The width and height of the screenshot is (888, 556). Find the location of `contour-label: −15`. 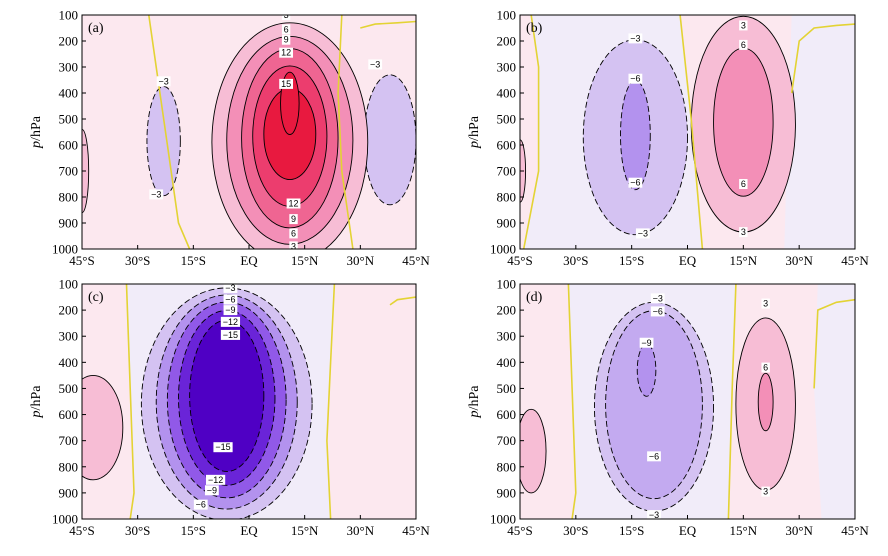

contour-label: −15 is located at coordinates (230, 334).